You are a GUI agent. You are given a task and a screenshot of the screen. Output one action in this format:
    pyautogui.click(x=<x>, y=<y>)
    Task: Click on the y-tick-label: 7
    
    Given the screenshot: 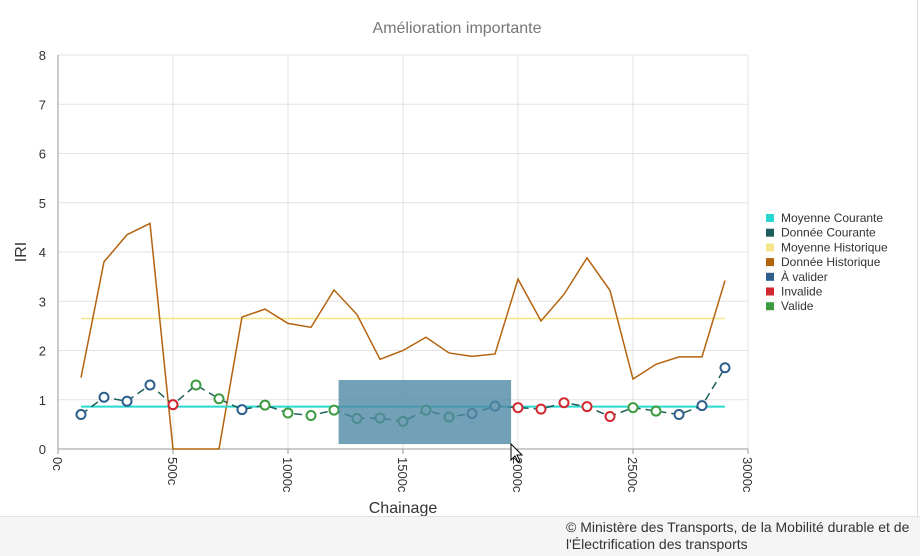 What is the action you would take?
    pyautogui.click(x=42, y=104)
    